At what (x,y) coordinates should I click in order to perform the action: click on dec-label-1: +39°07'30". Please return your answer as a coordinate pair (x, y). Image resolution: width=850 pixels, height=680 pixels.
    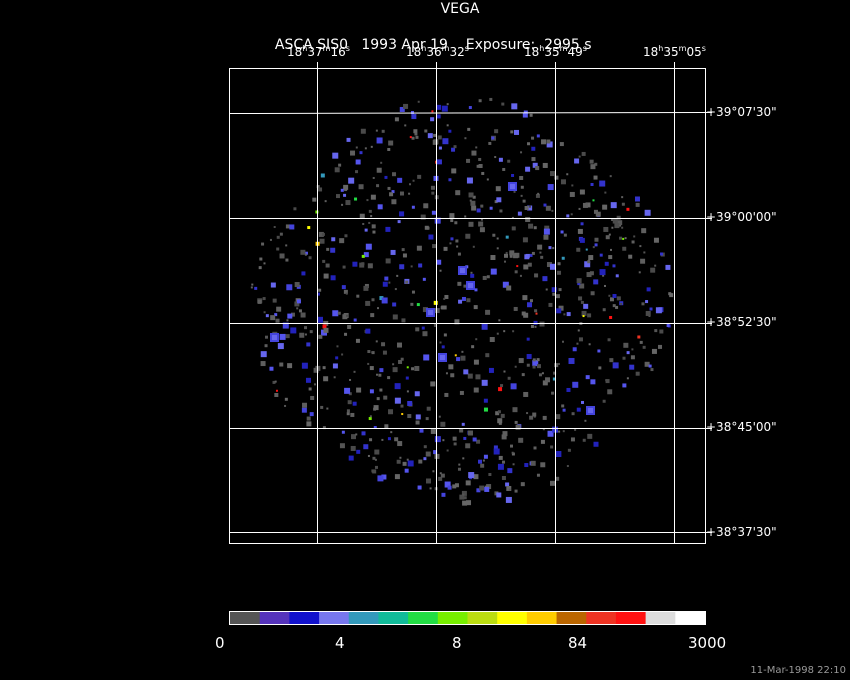
    Looking at the image, I should click on (741, 112).